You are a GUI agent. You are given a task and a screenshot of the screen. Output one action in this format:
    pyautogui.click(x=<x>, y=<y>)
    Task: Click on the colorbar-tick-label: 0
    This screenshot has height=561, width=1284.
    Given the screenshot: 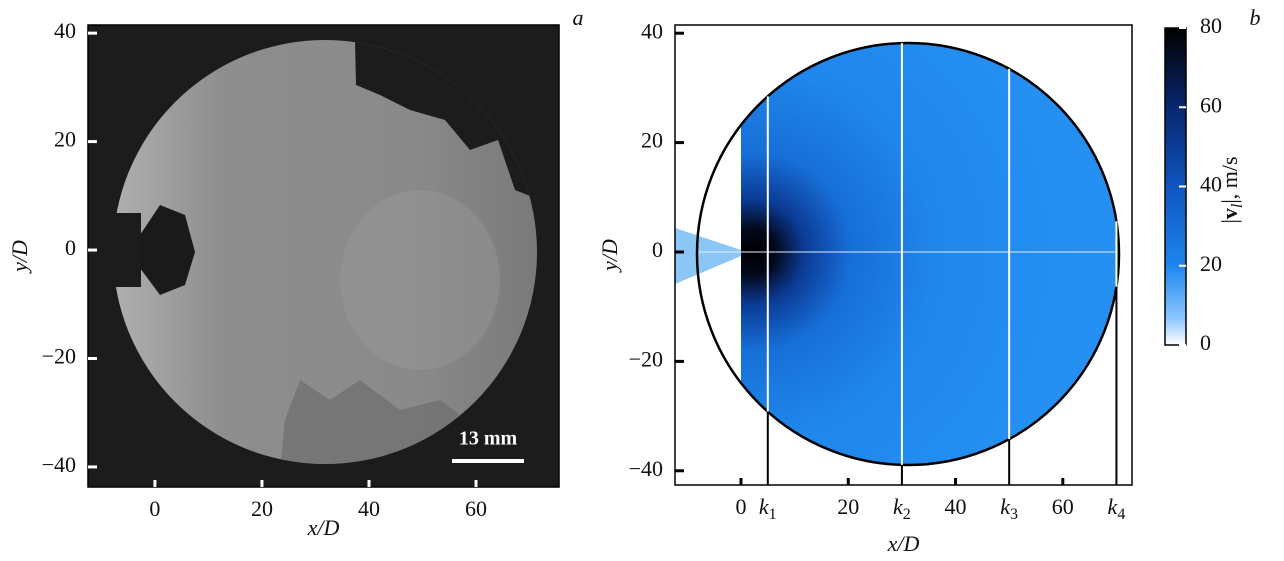 What is the action you would take?
    pyautogui.click(x=1205, y=342)
    